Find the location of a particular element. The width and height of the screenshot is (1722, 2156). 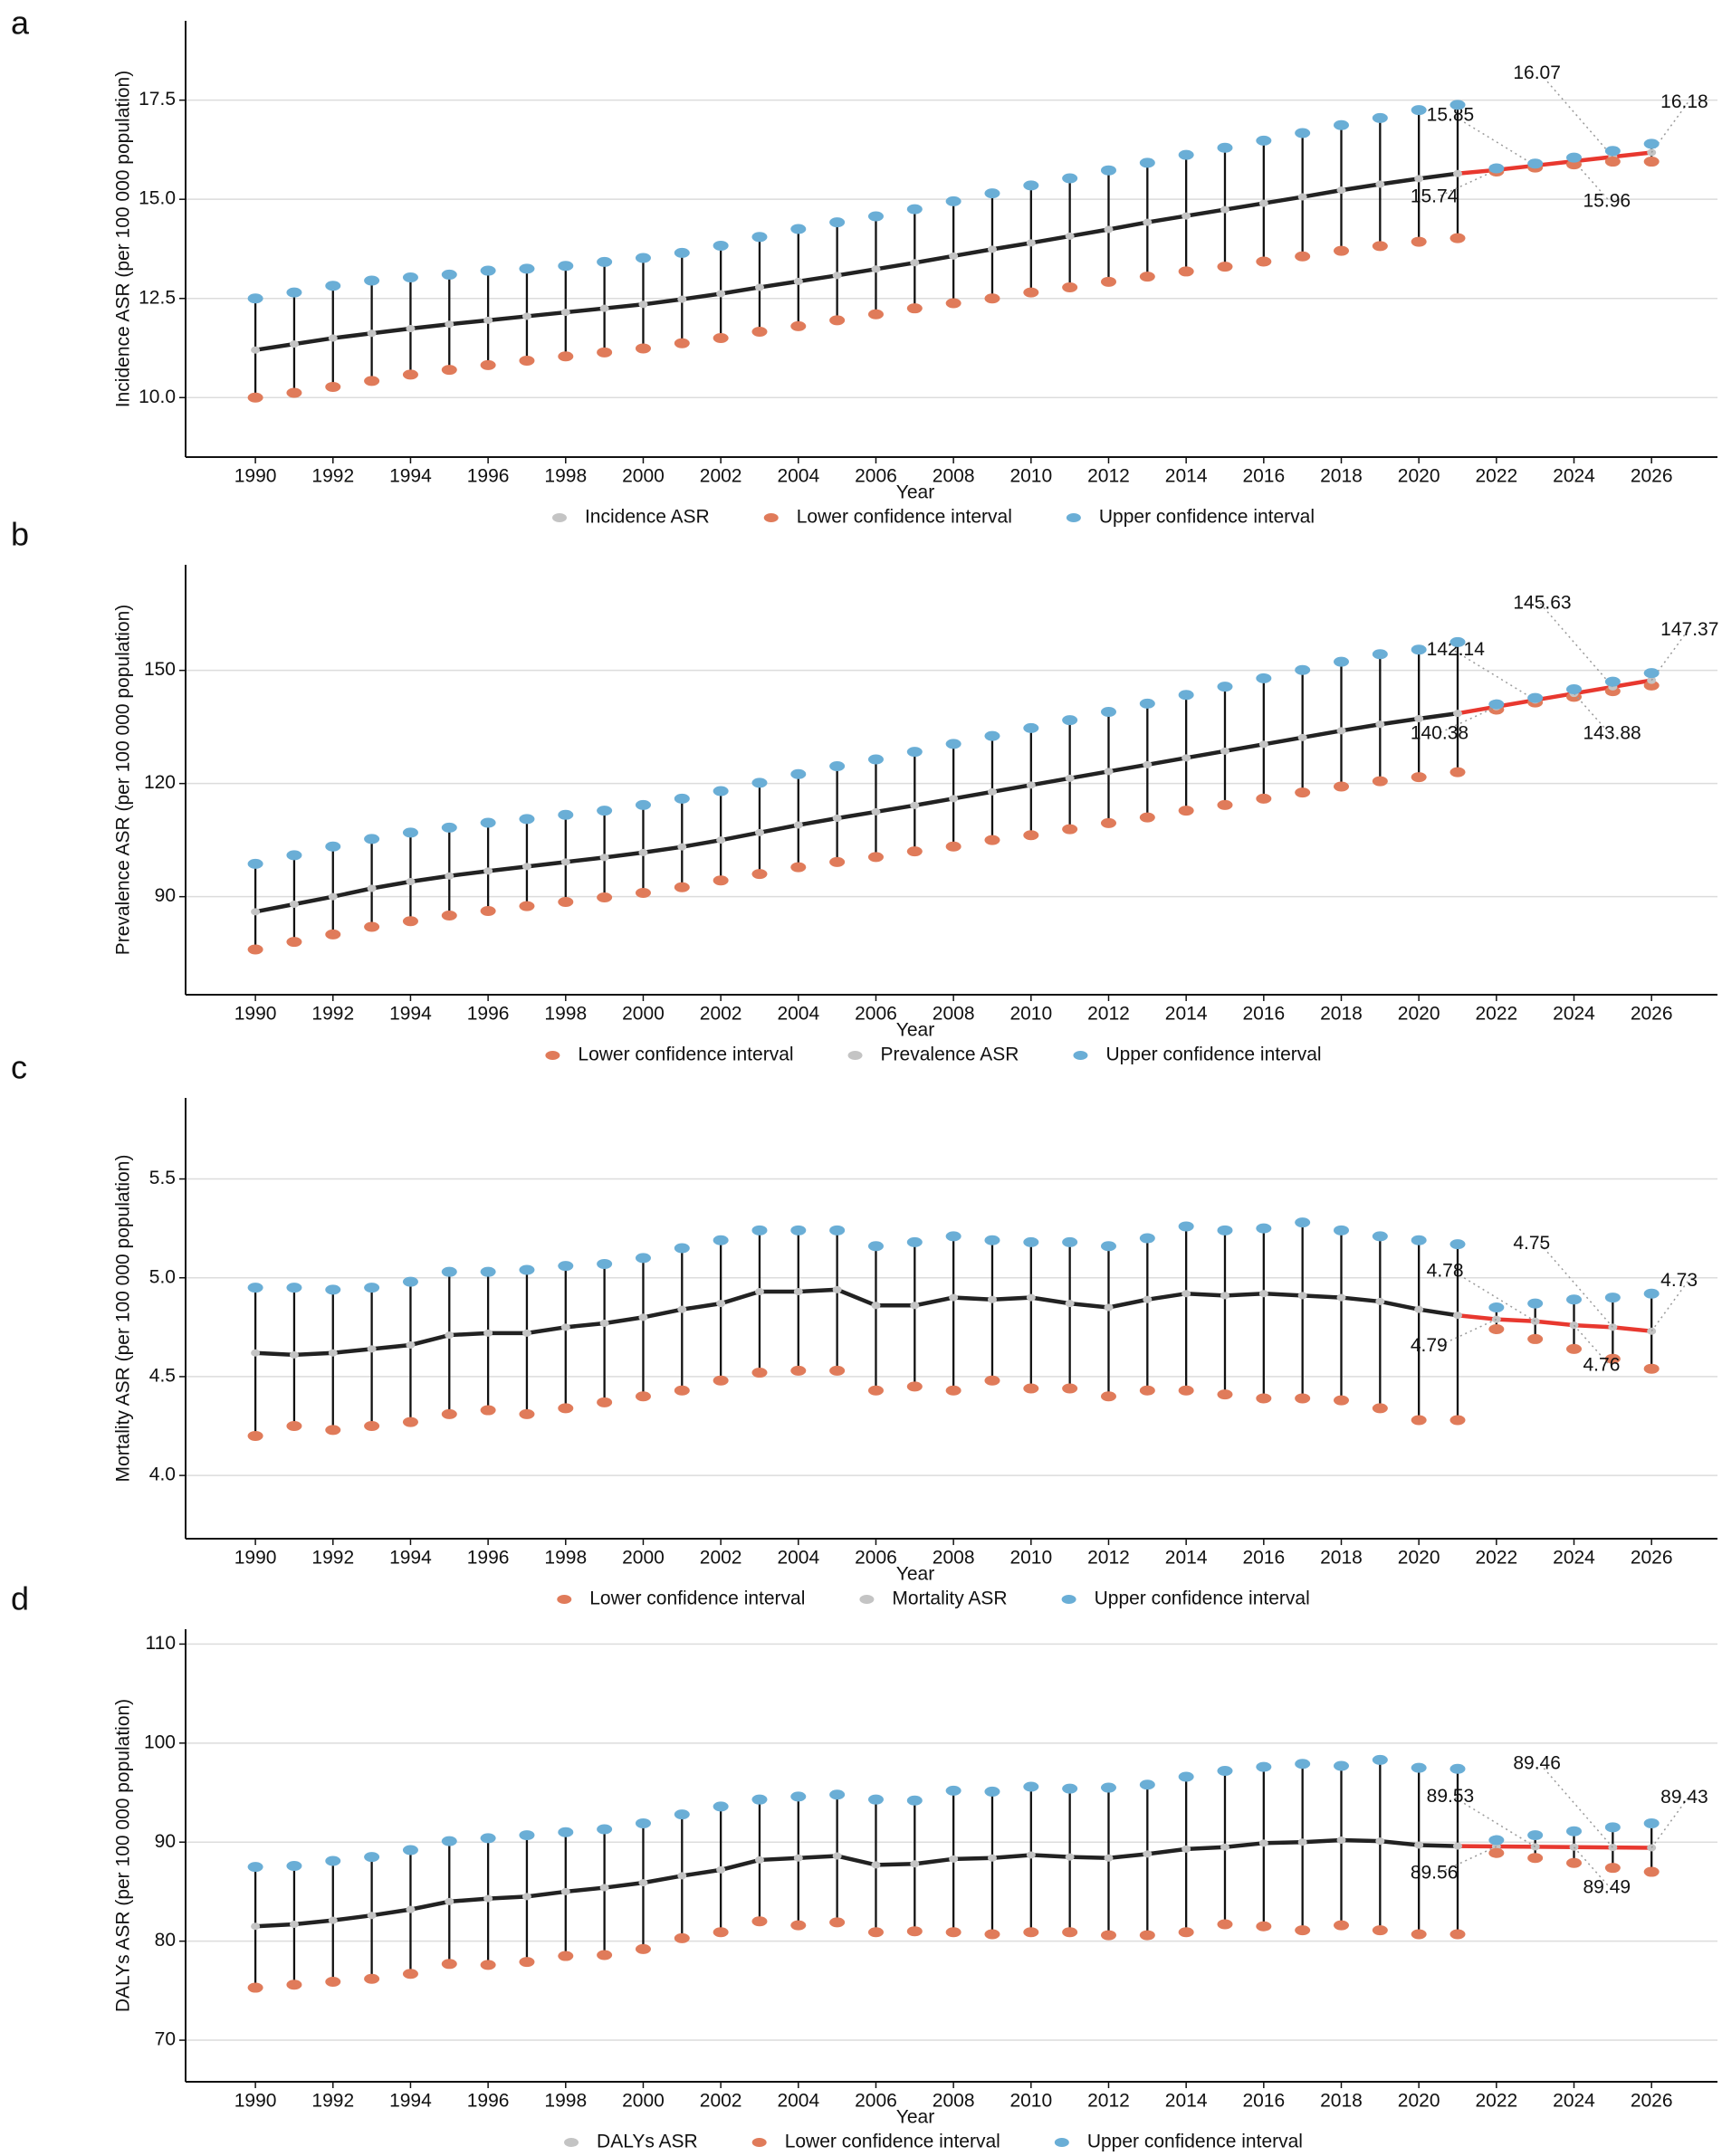

x-tick-label: 1996 is located at coordinates (488, 2101).